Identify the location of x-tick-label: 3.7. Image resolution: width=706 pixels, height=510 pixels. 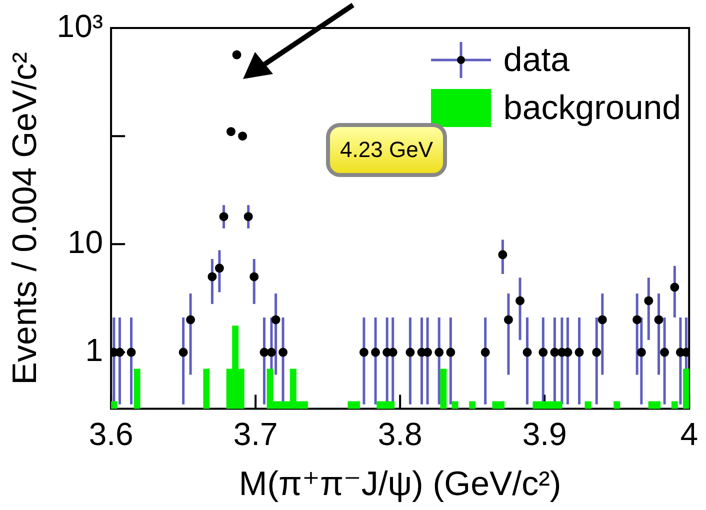
(255, 434).